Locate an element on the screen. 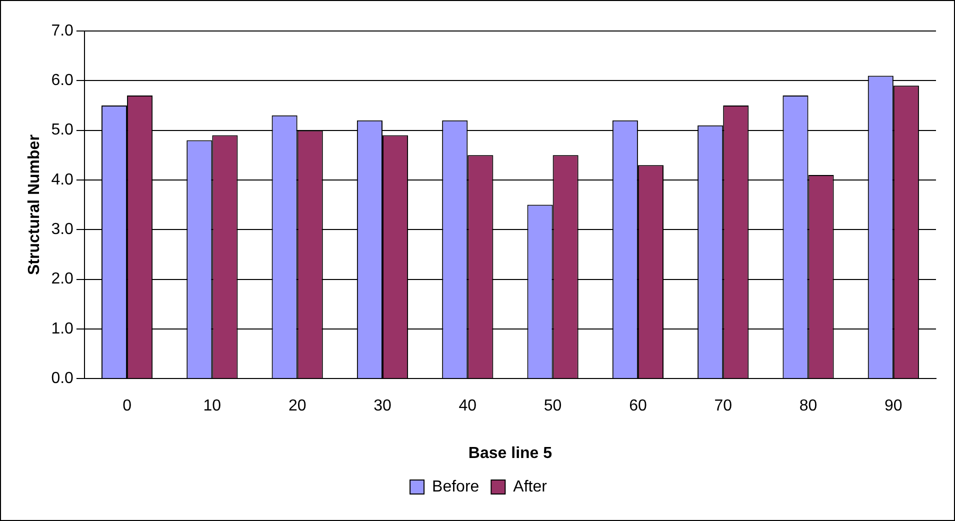 The image size is (955, 521). y-axis-title: Structural Number is located at coordinates (35, 205).